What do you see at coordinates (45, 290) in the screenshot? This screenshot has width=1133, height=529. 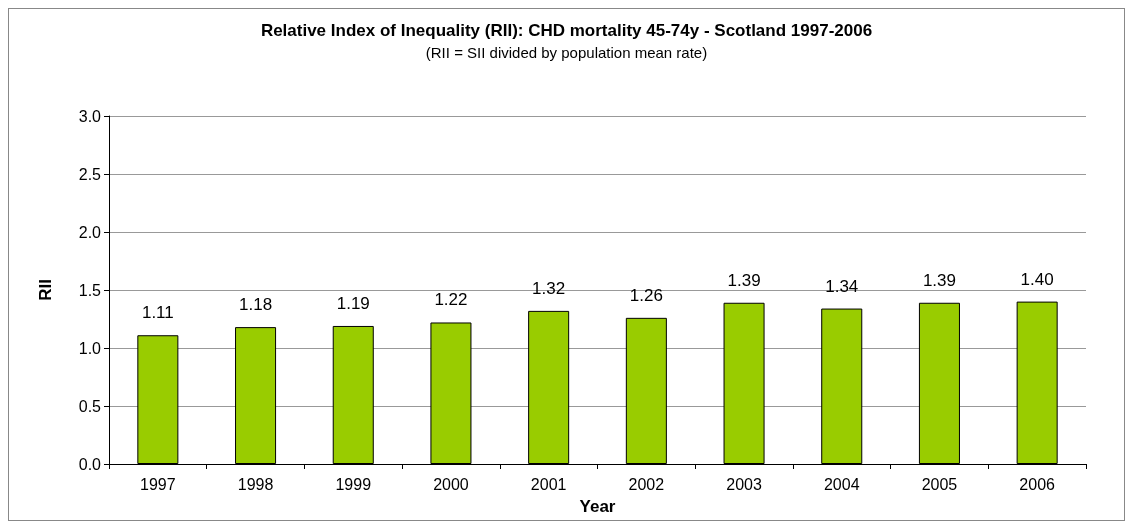 I see `y-axis-title: RII` at bounding box center [45, 290].